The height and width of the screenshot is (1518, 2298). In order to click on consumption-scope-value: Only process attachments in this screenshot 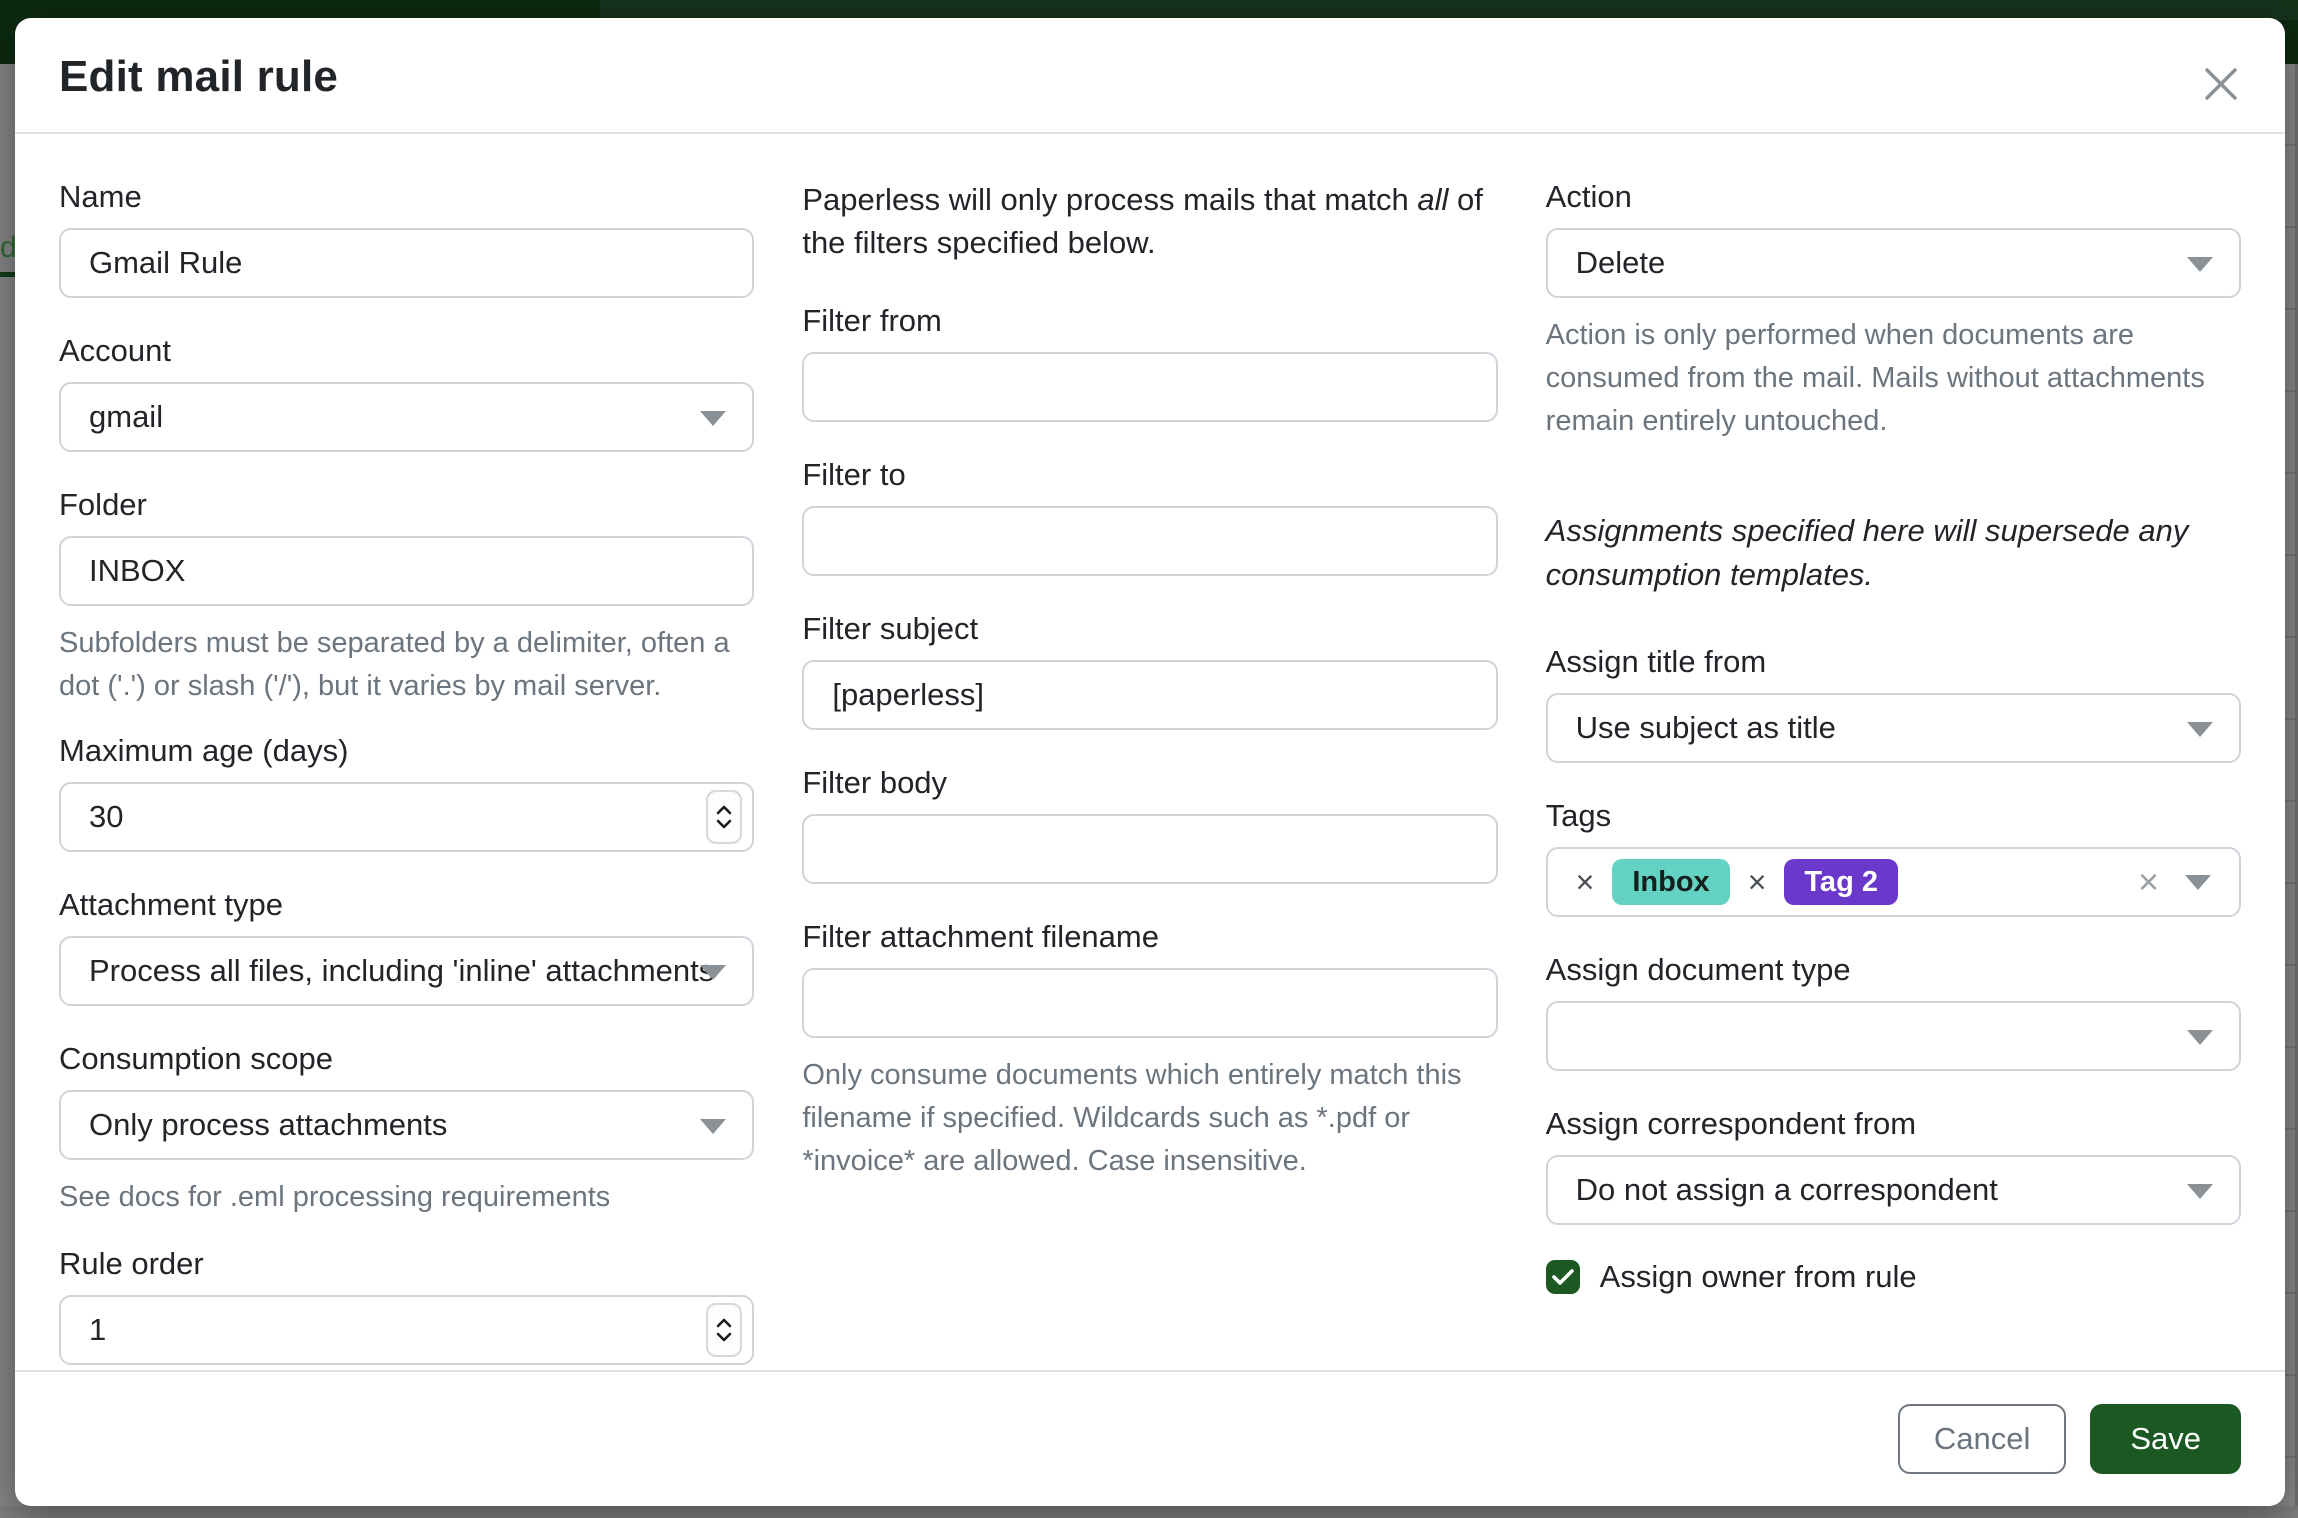, I will do `click(268, 1124)`.